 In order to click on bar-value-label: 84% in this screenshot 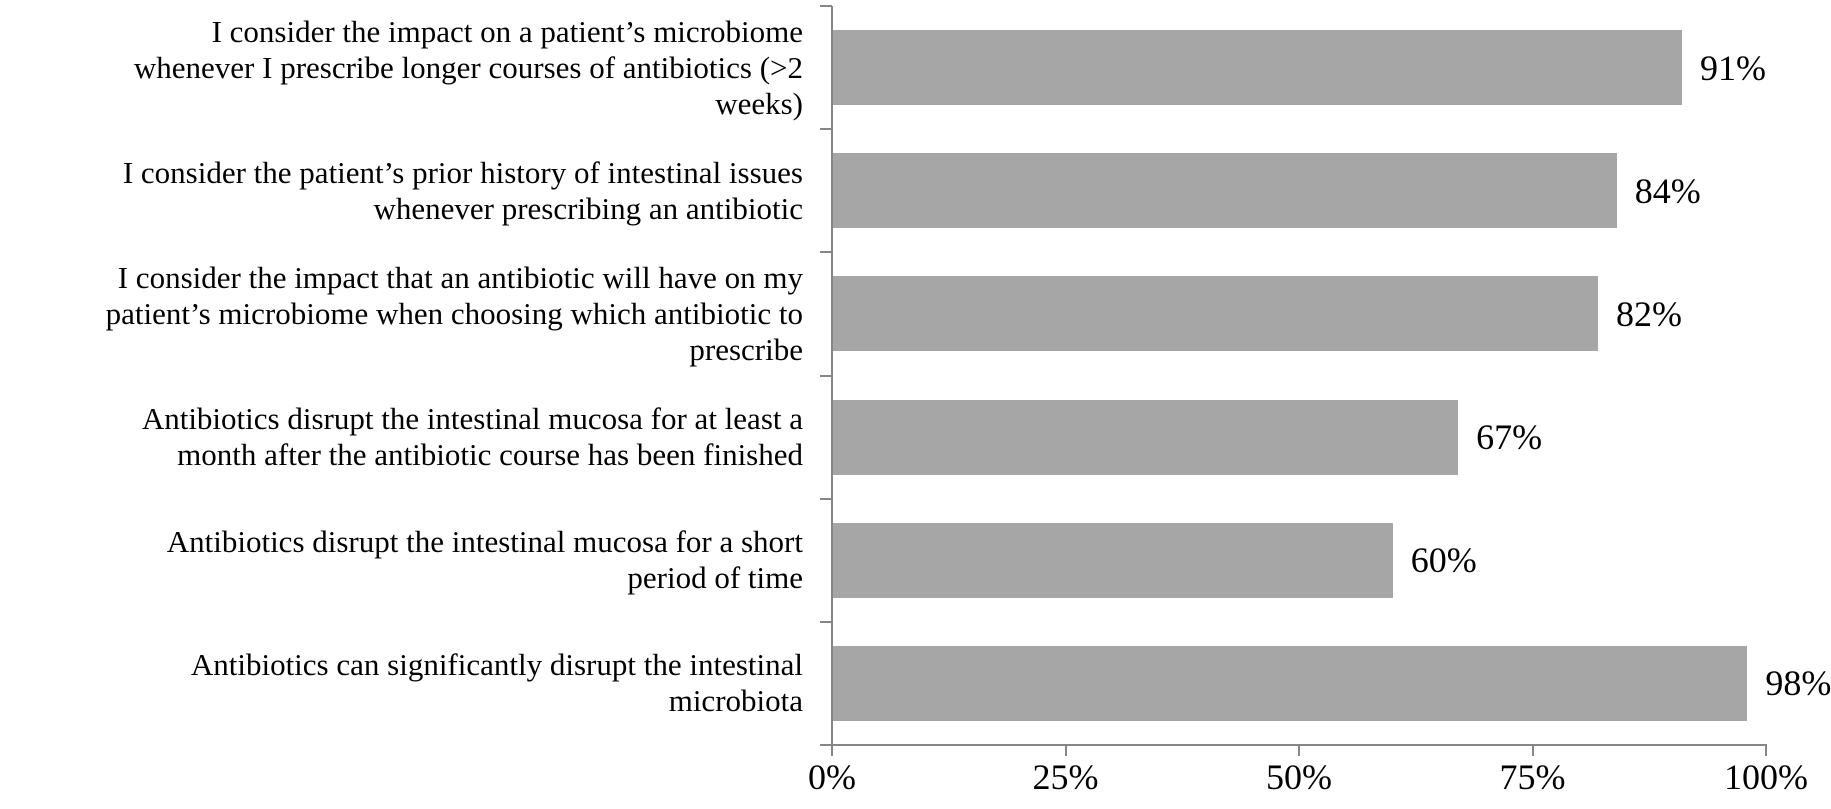, I will do `click(1667, 190)`.